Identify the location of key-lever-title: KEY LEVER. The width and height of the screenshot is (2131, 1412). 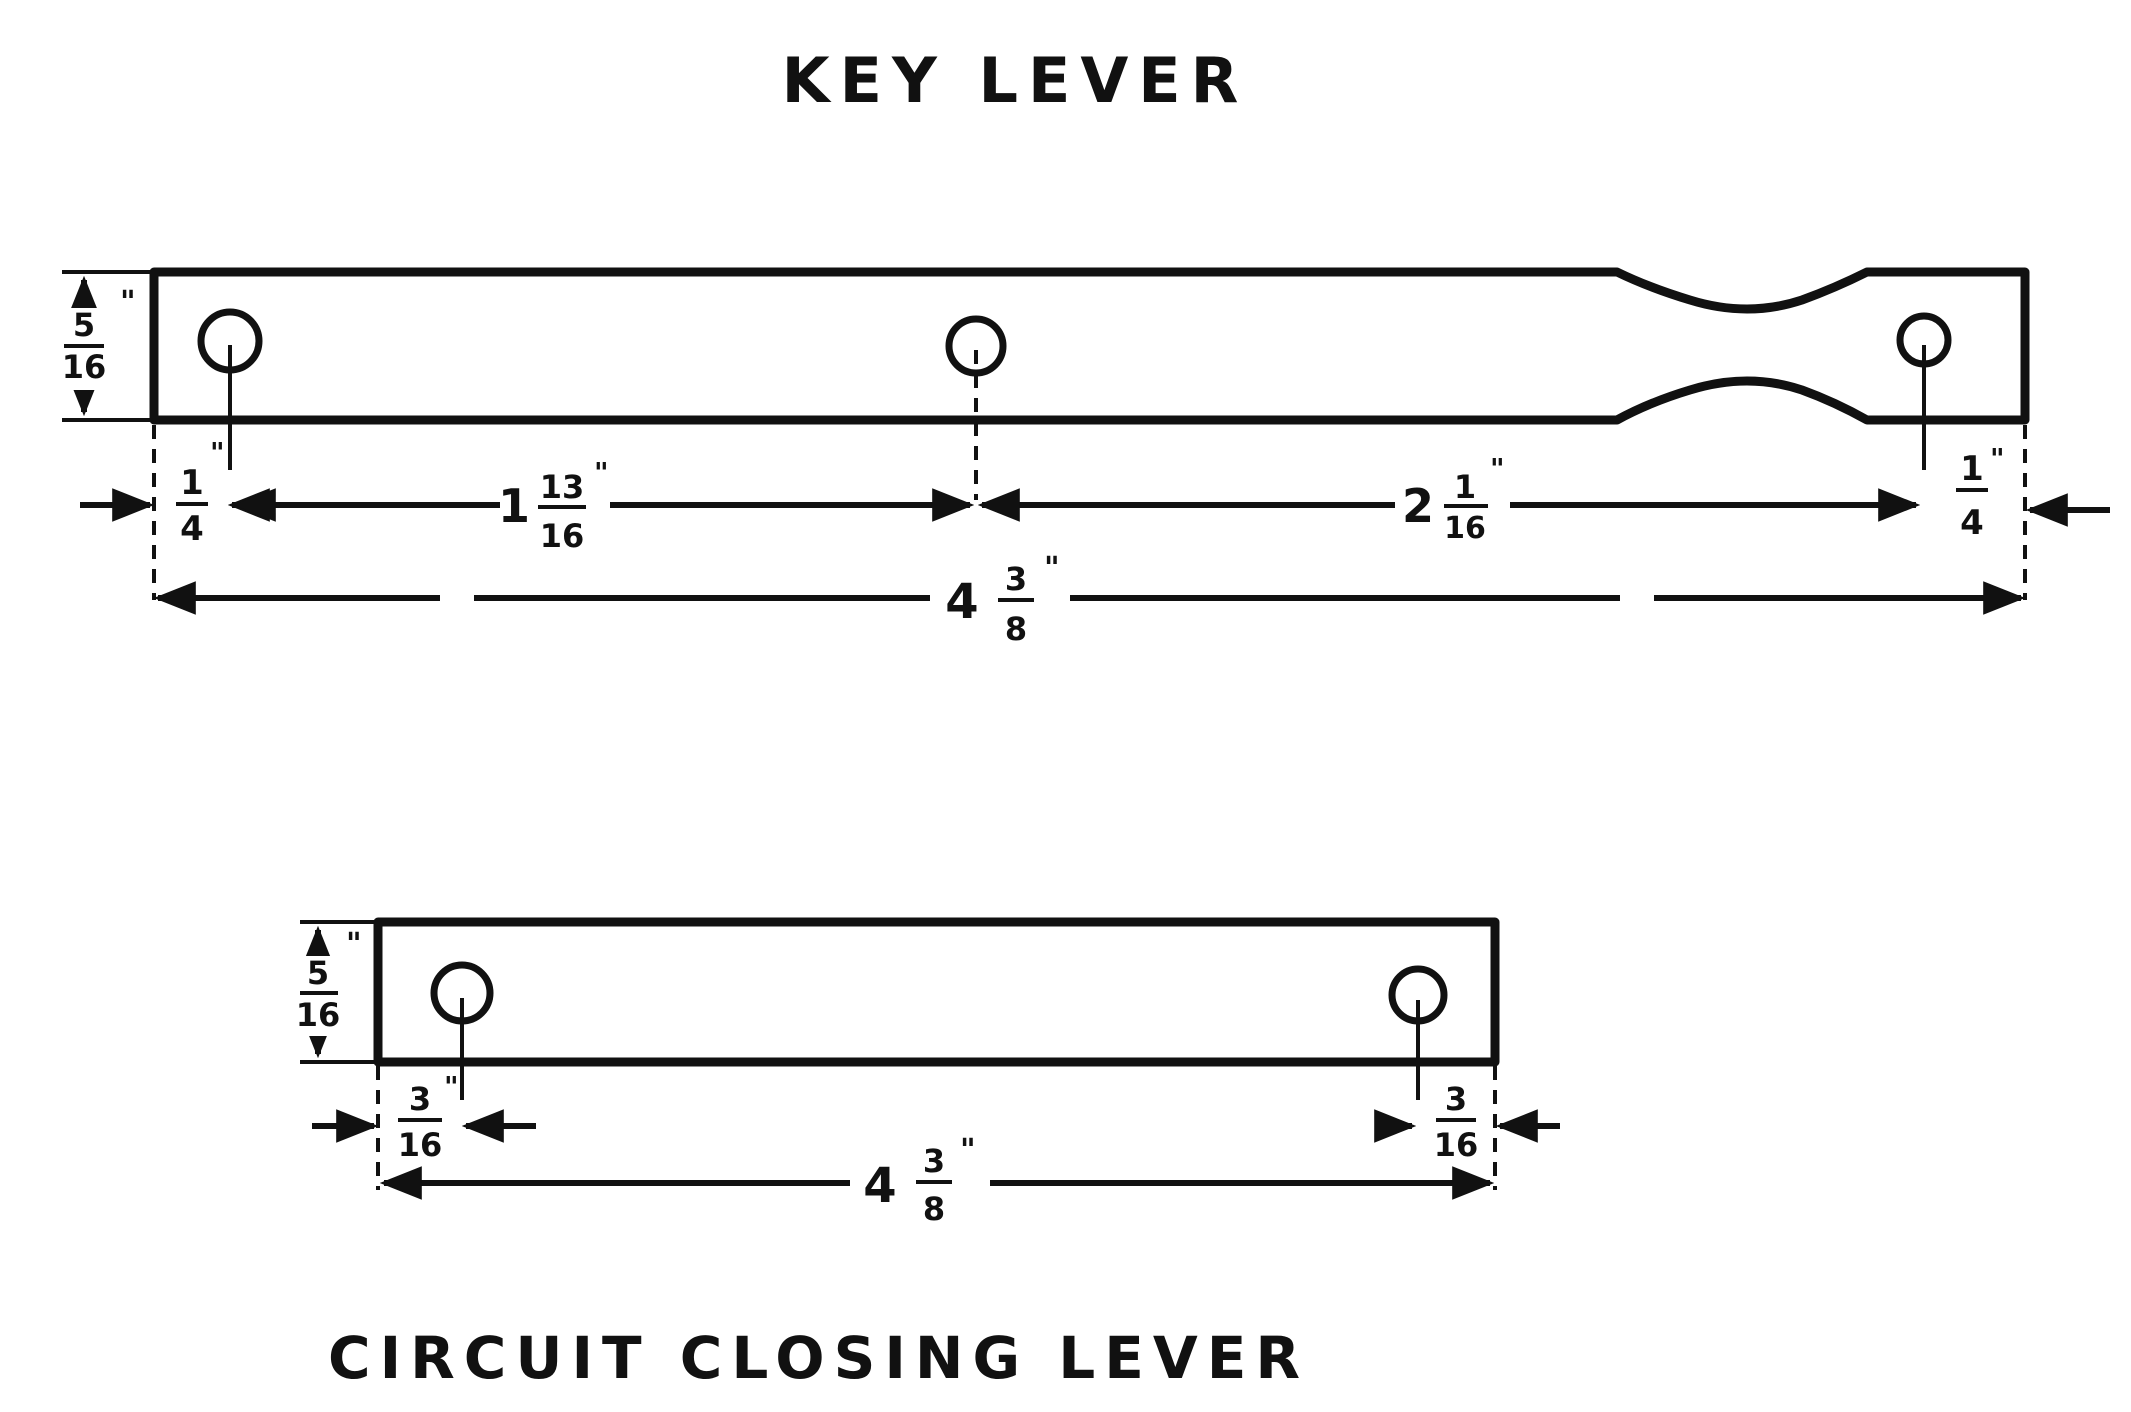
(1015, 80).